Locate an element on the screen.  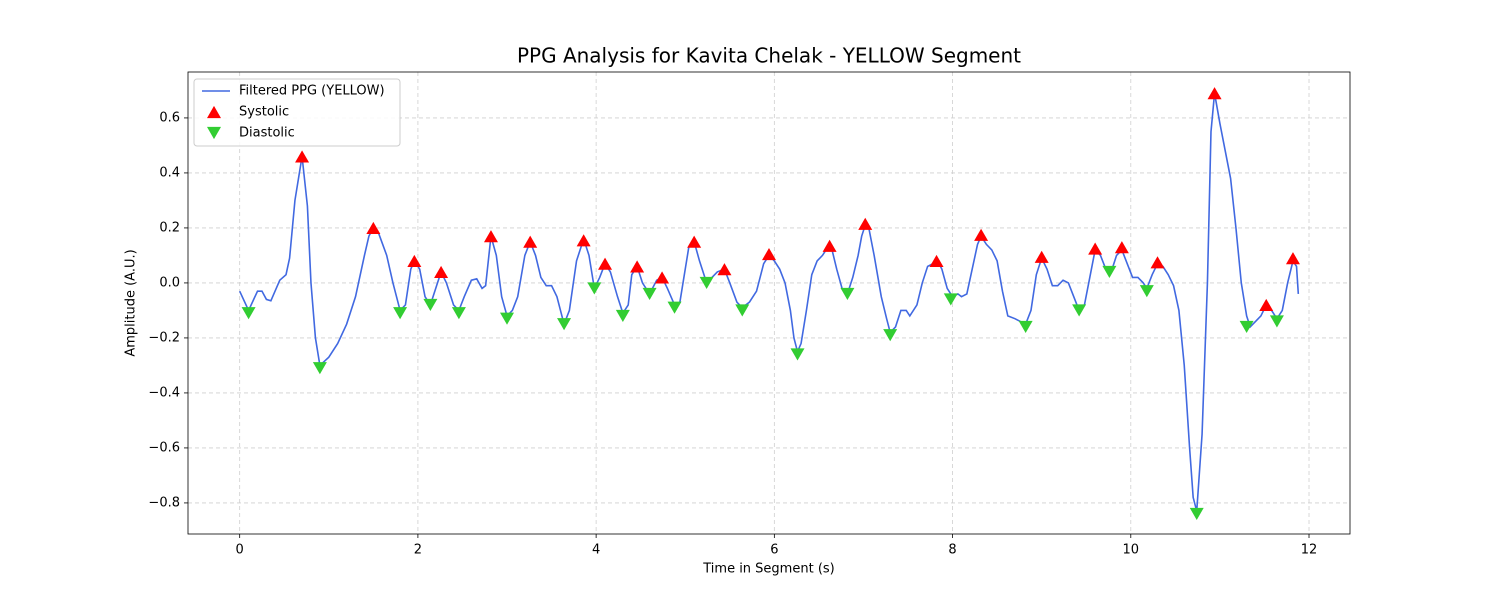
y-tick-label: −0.4 is located at coordinates (164, 392).